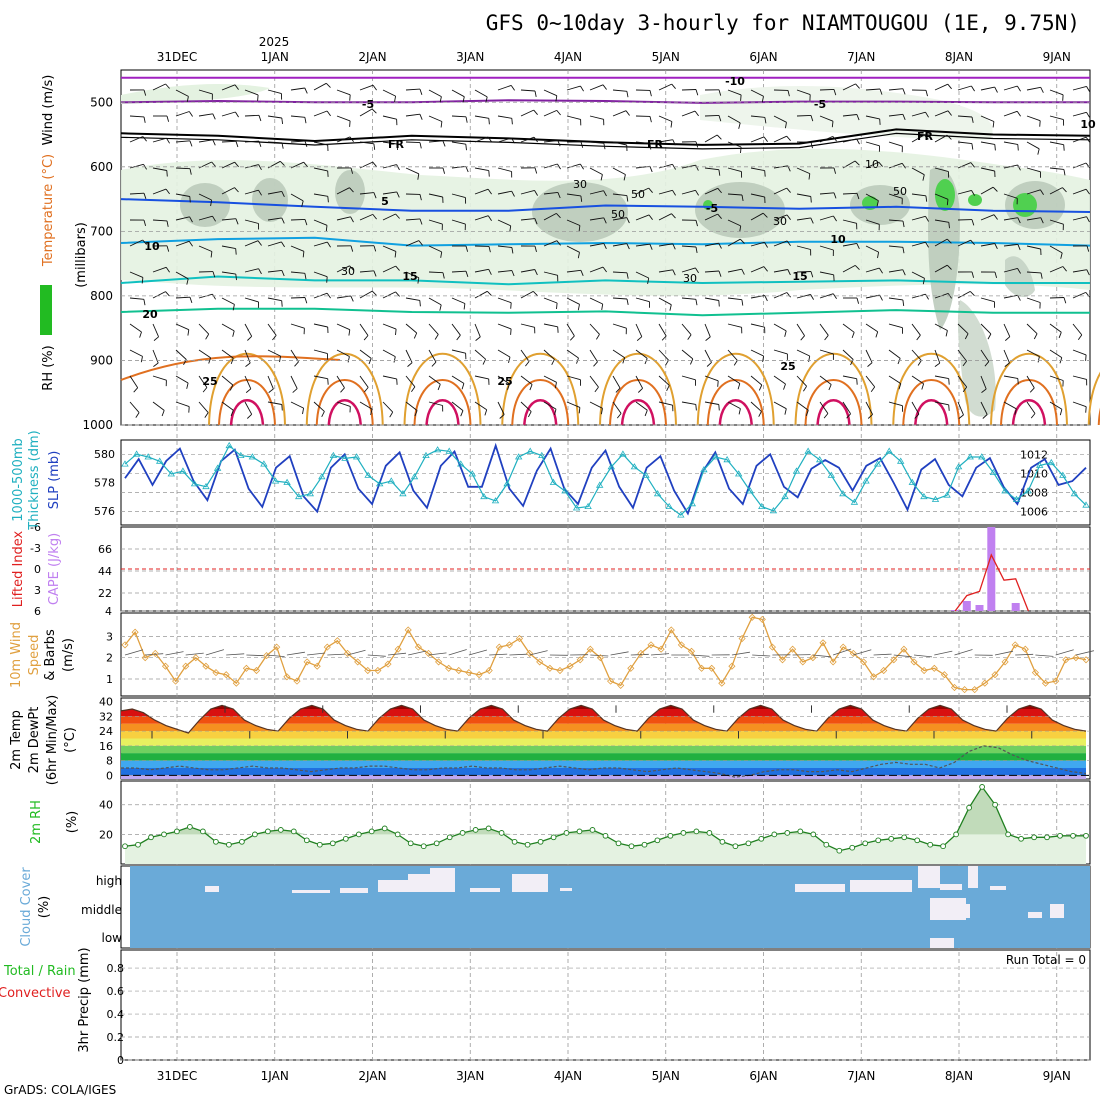  I want to click on temp-contour-label: 10, so click(1088, 124).